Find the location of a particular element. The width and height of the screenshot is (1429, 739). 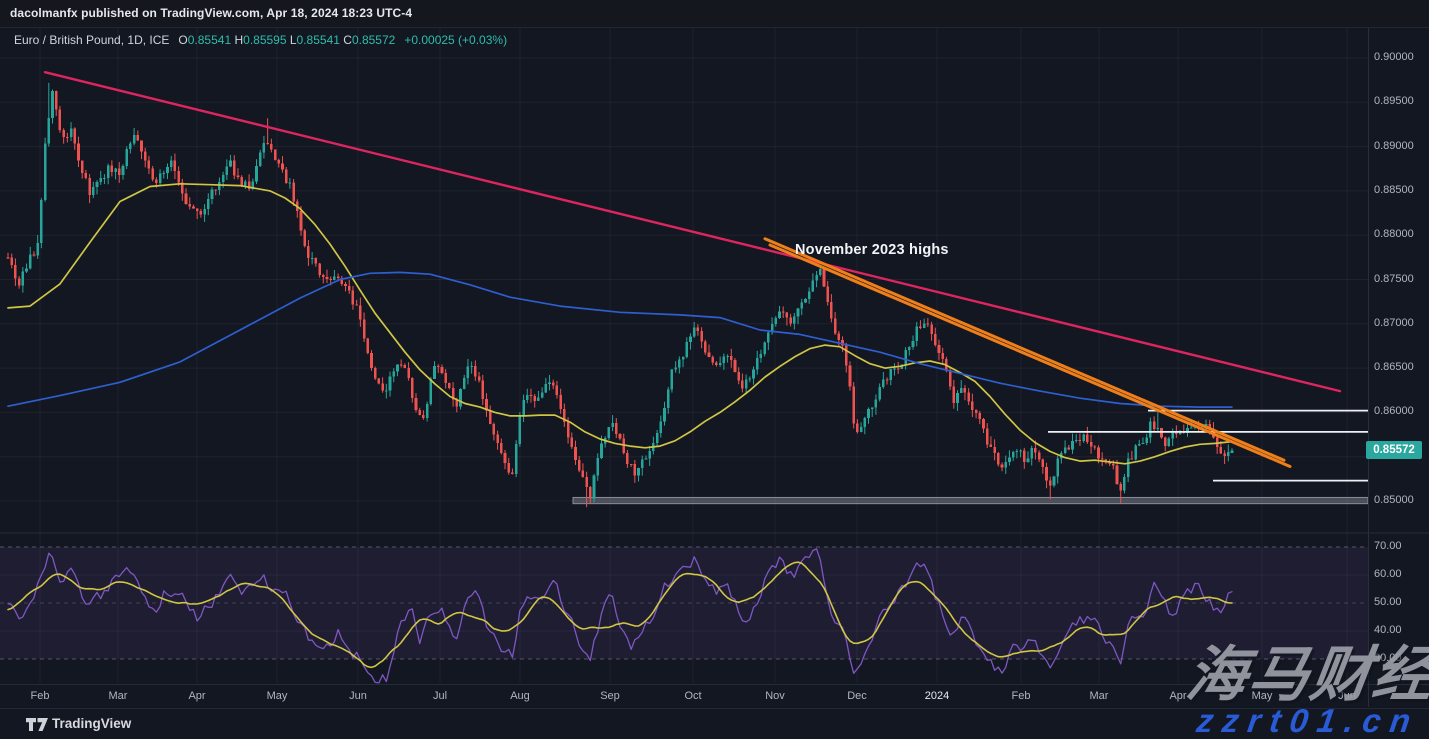

rsi-band-fill is located at coordinates (684, 603).